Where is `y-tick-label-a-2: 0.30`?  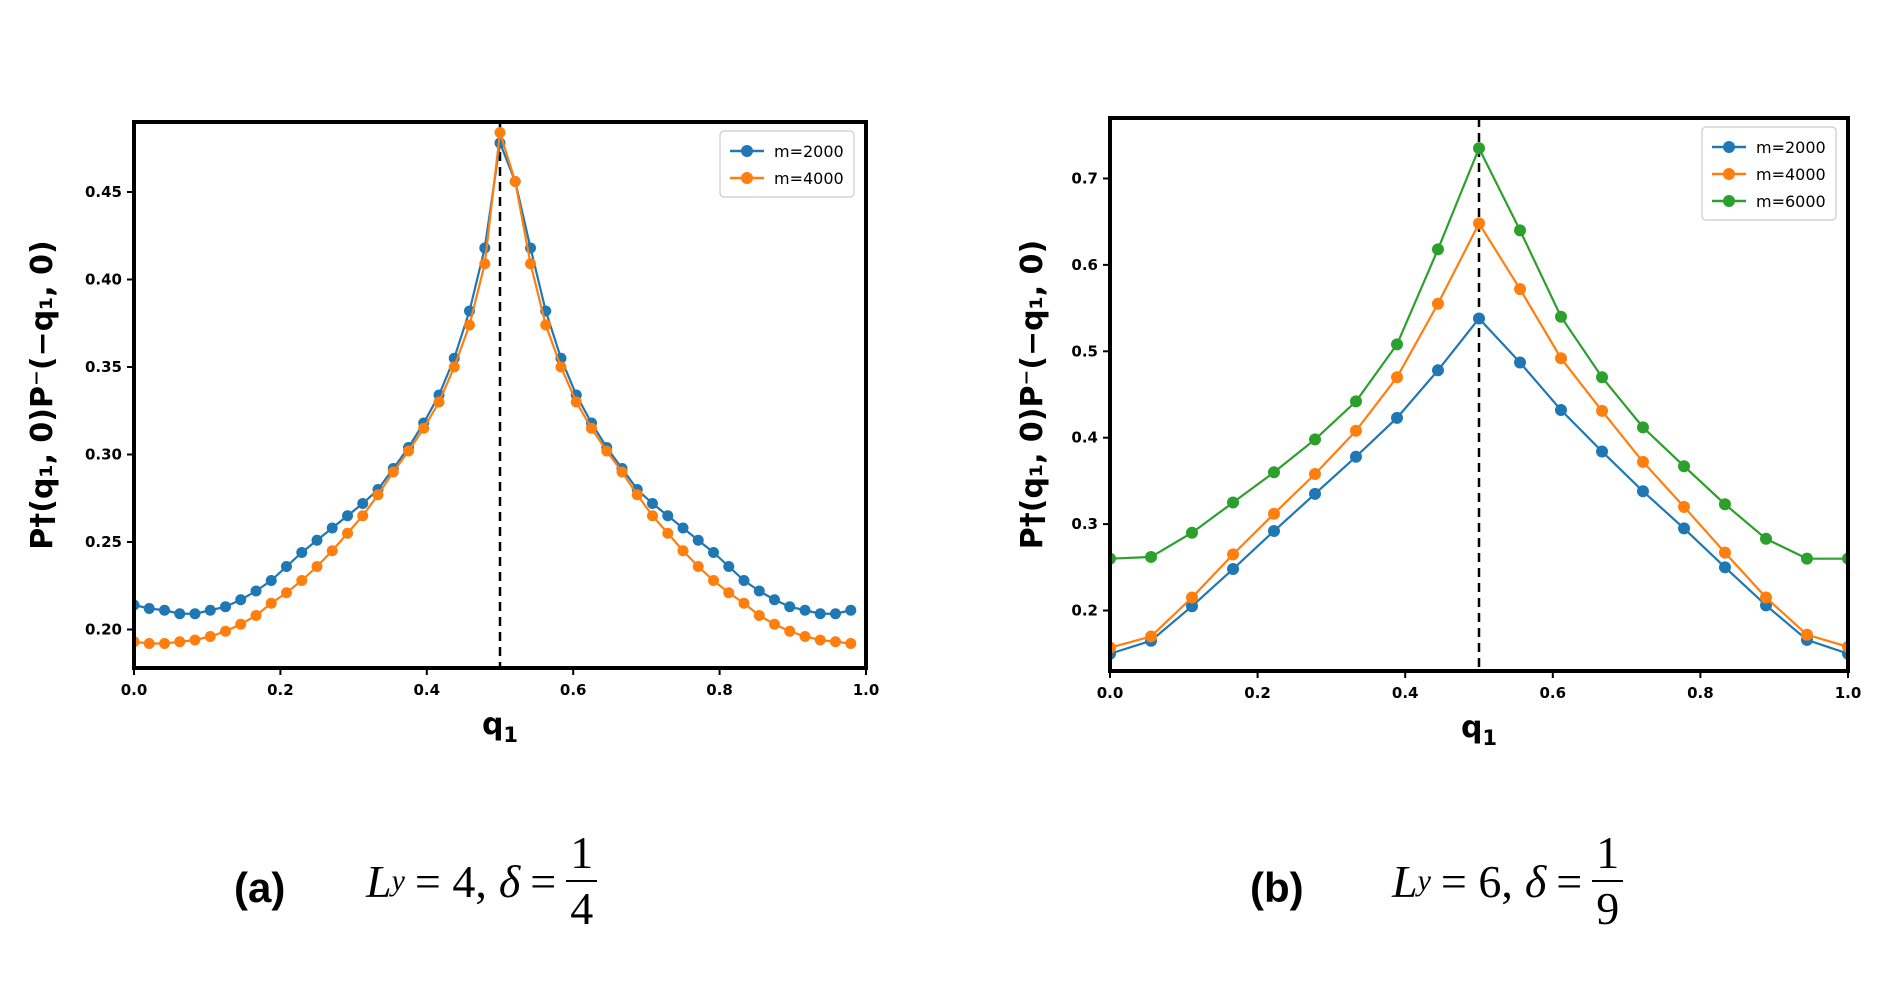 y-tick-label-a-2: 0.30 is located at coordinates (103, 455).